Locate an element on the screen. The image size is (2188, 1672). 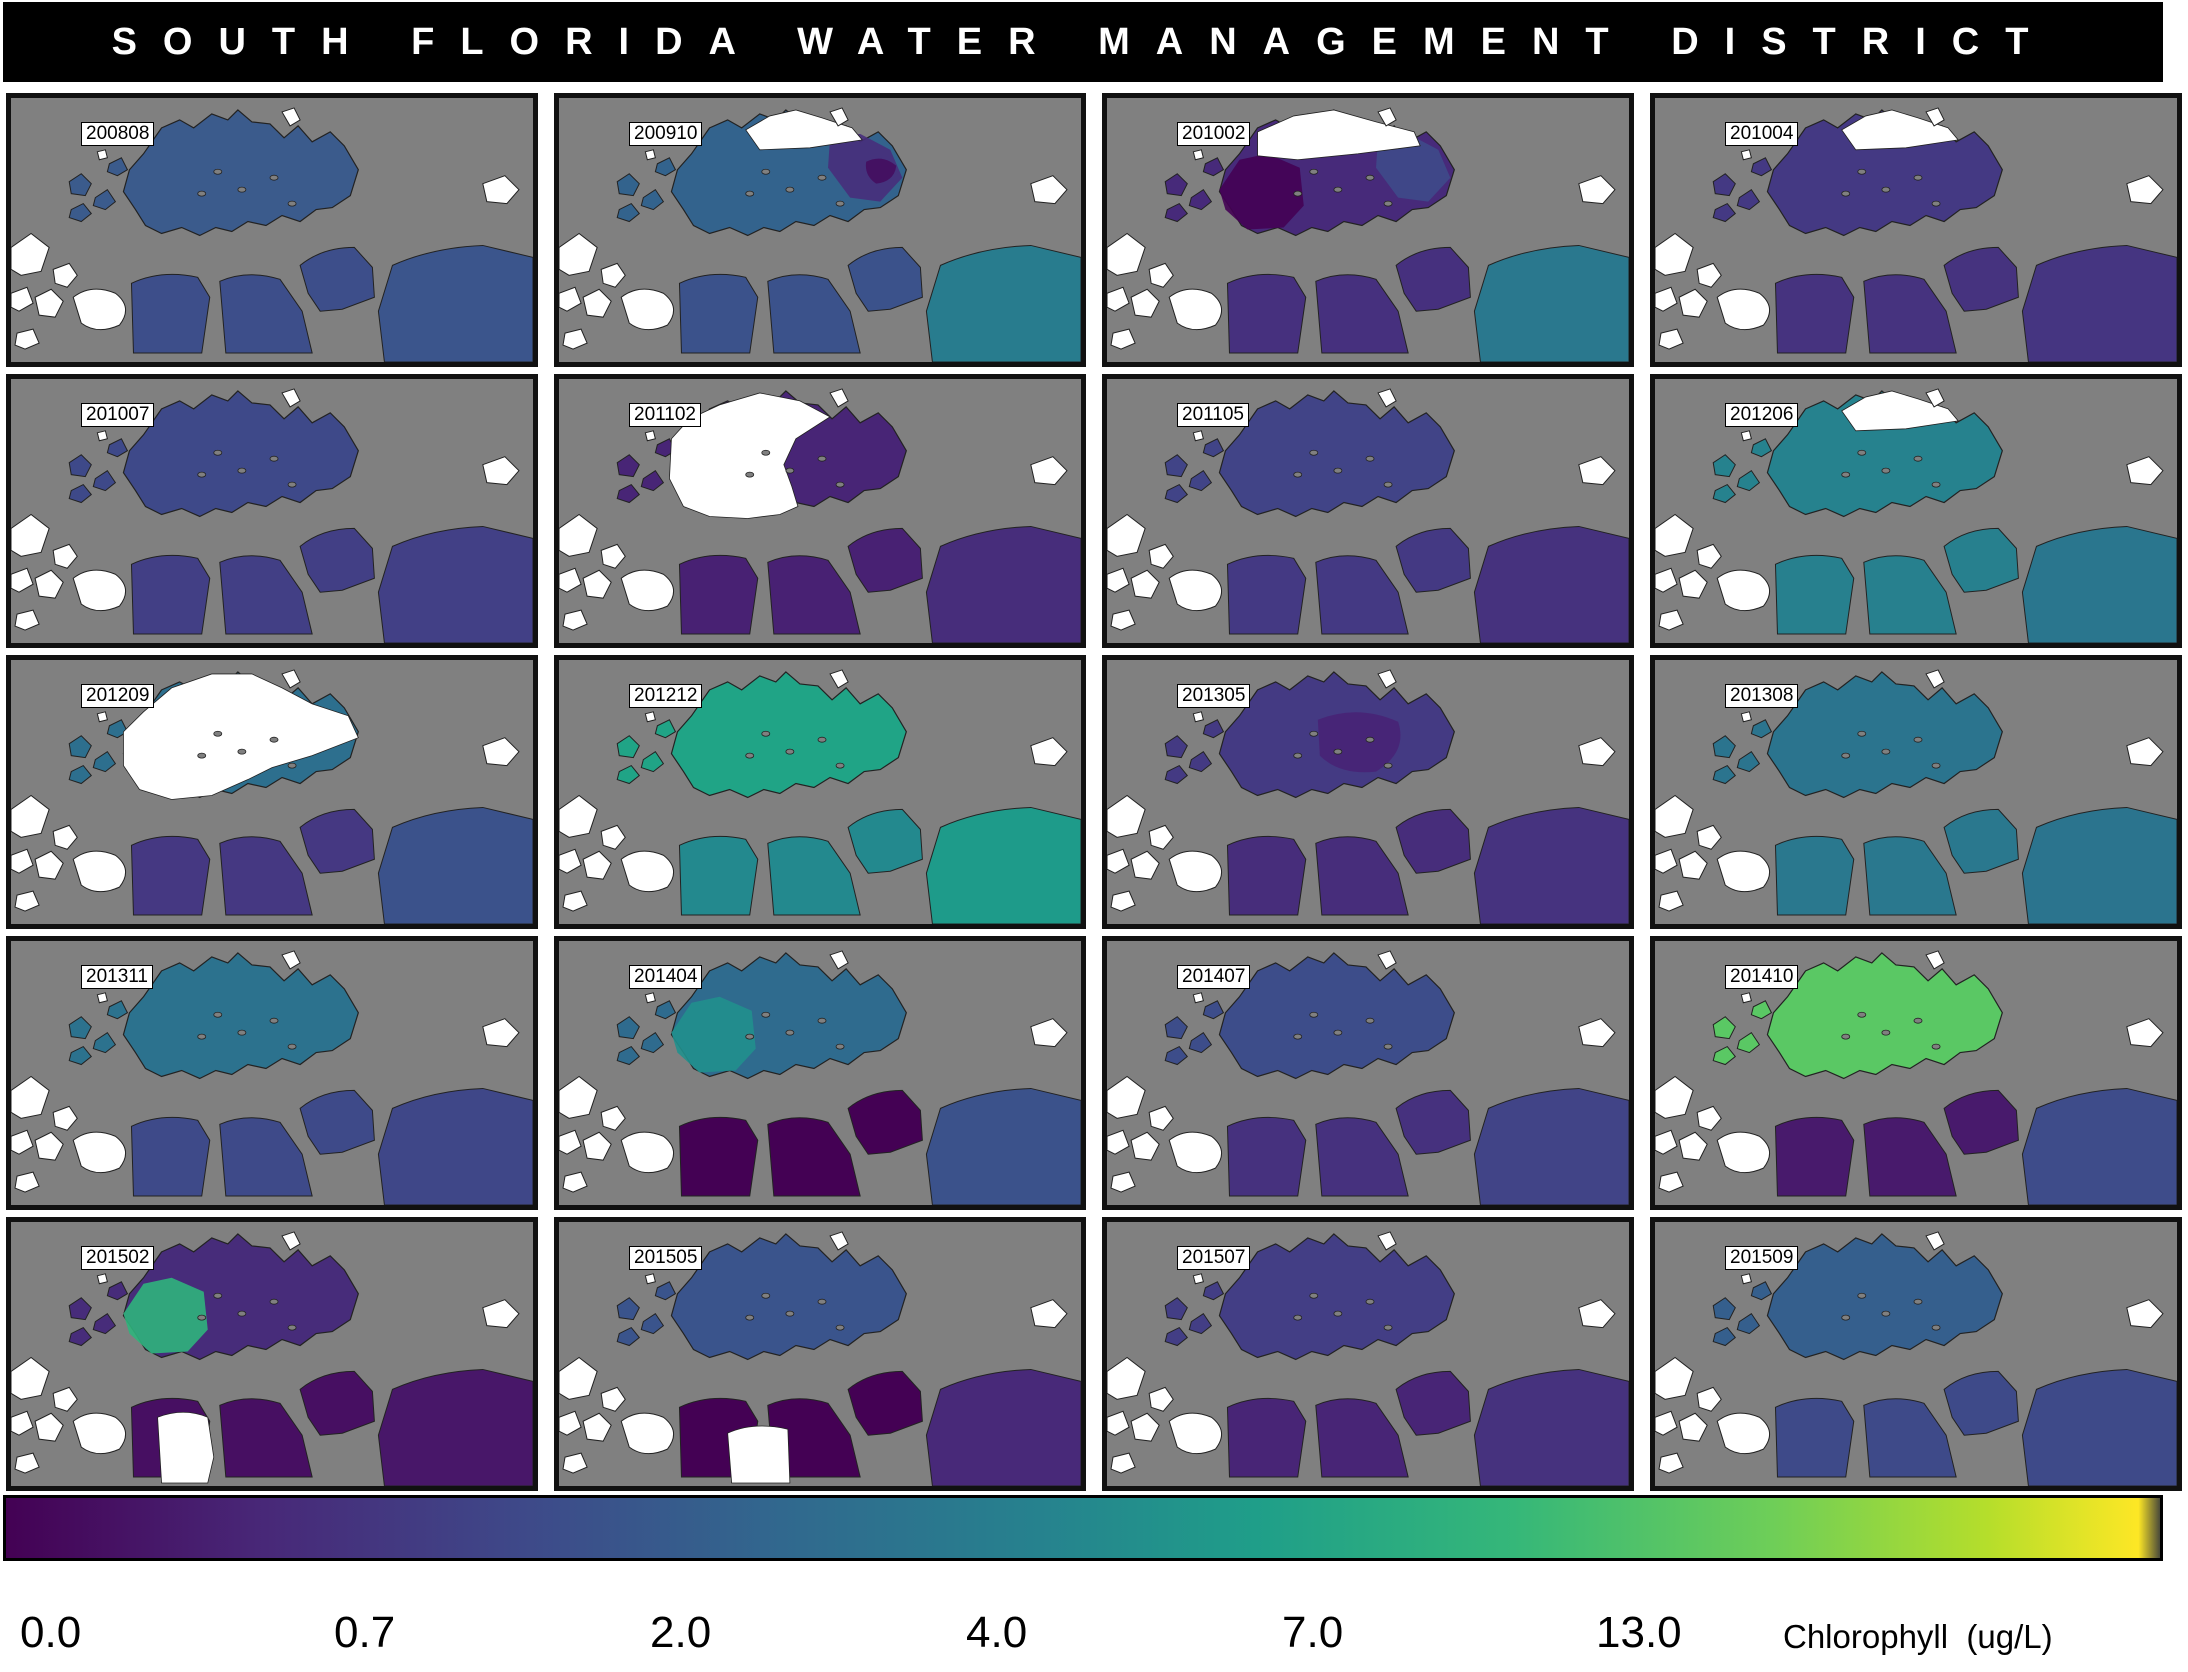
colorbar-tick-label: 0.7 is located at coordinates (365, 1632).